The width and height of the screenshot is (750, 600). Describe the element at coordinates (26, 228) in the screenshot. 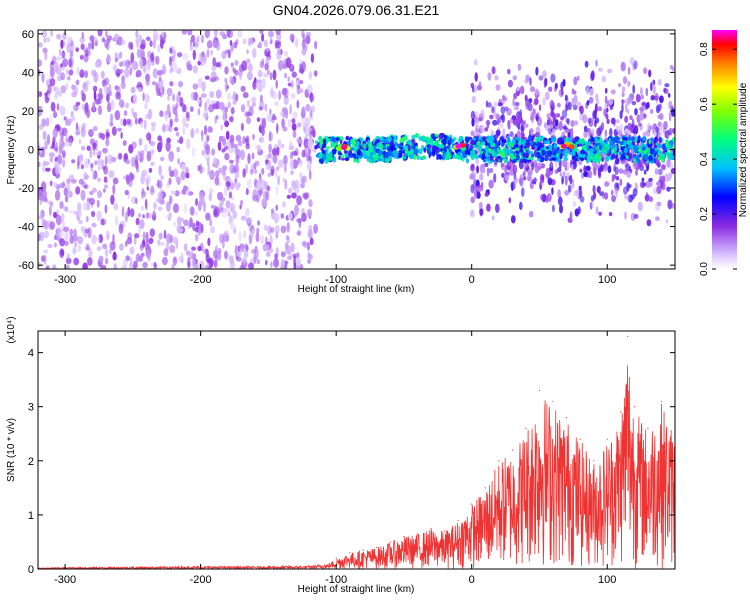

I see `y-tick-label: -40` at that location.